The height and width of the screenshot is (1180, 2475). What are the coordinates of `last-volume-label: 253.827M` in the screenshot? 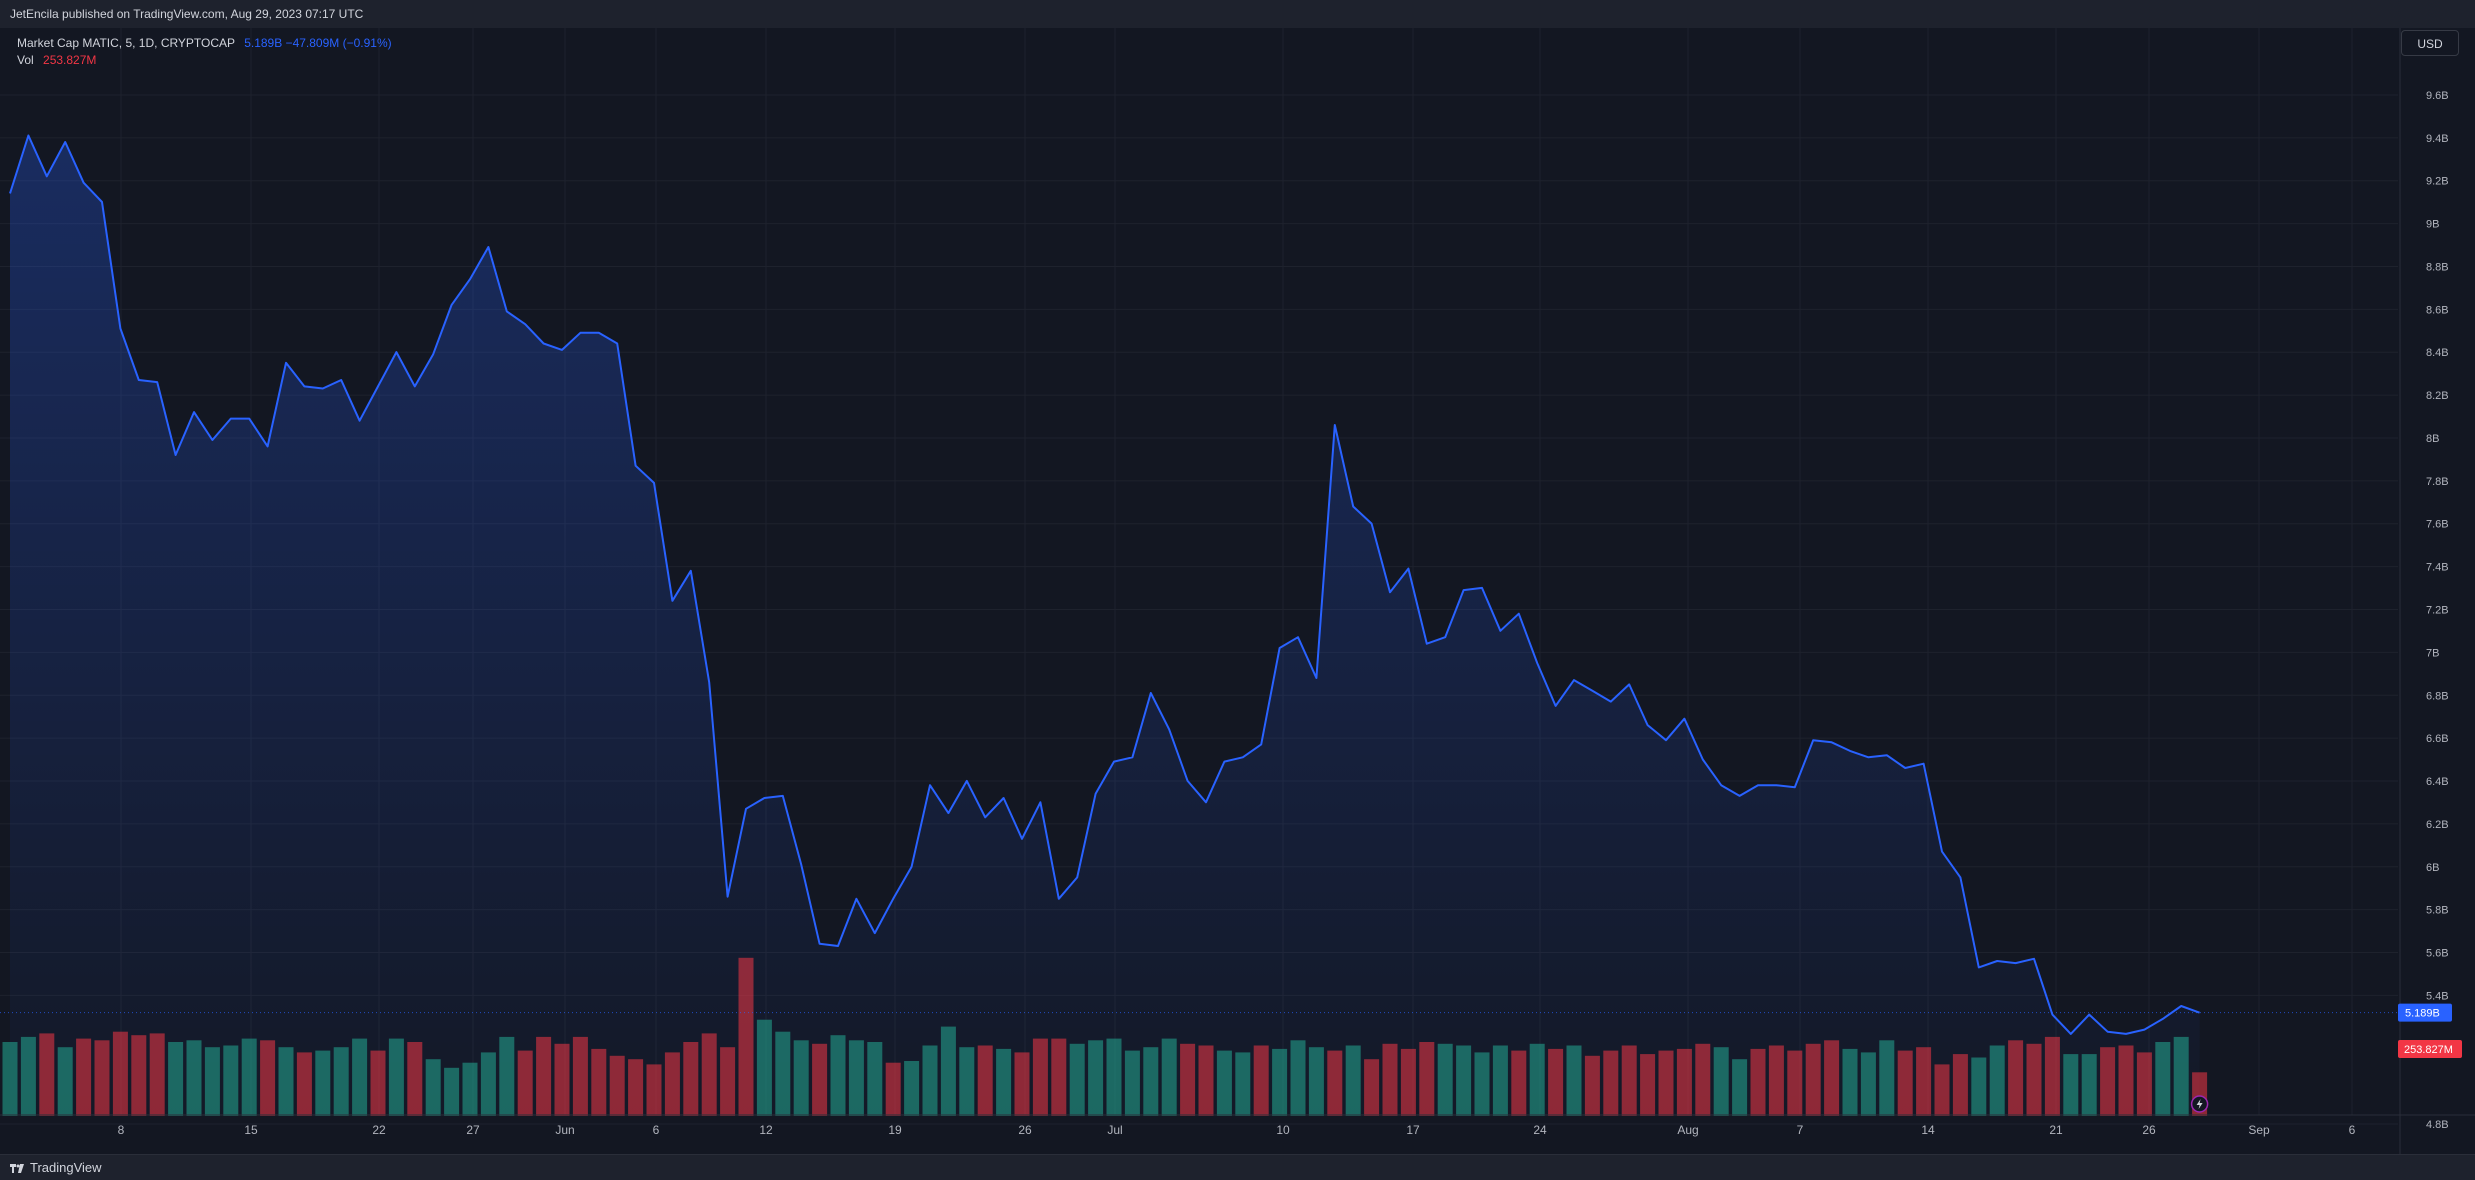 It's located at (2428, 1050).